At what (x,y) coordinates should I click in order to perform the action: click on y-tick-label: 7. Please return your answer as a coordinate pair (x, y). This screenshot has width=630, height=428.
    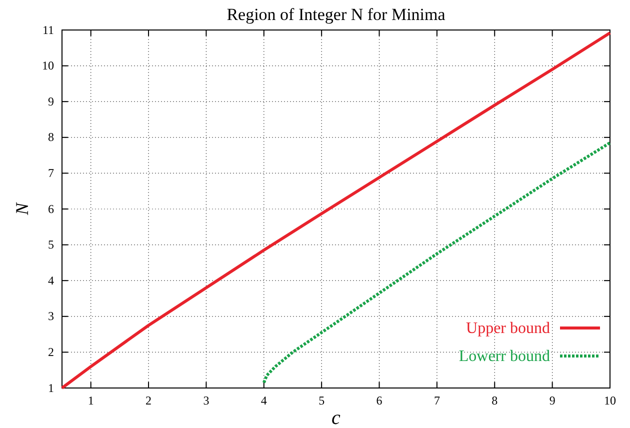
    Looking at the image, I should click on (51, 173).